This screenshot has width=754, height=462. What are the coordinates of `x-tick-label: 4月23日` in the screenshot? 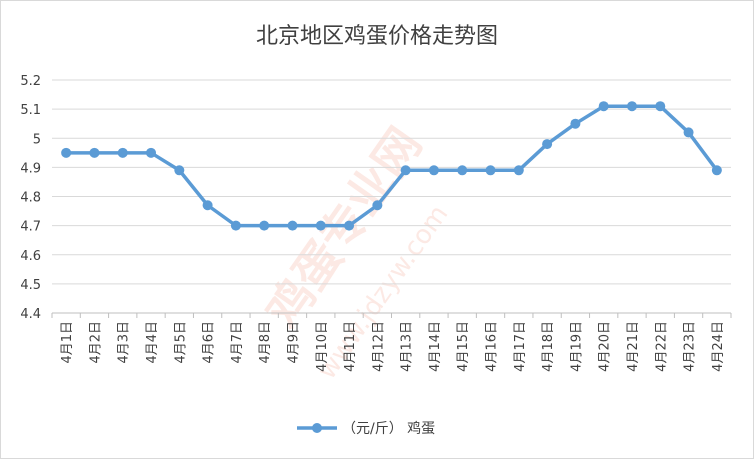 It's located at (690, 346).